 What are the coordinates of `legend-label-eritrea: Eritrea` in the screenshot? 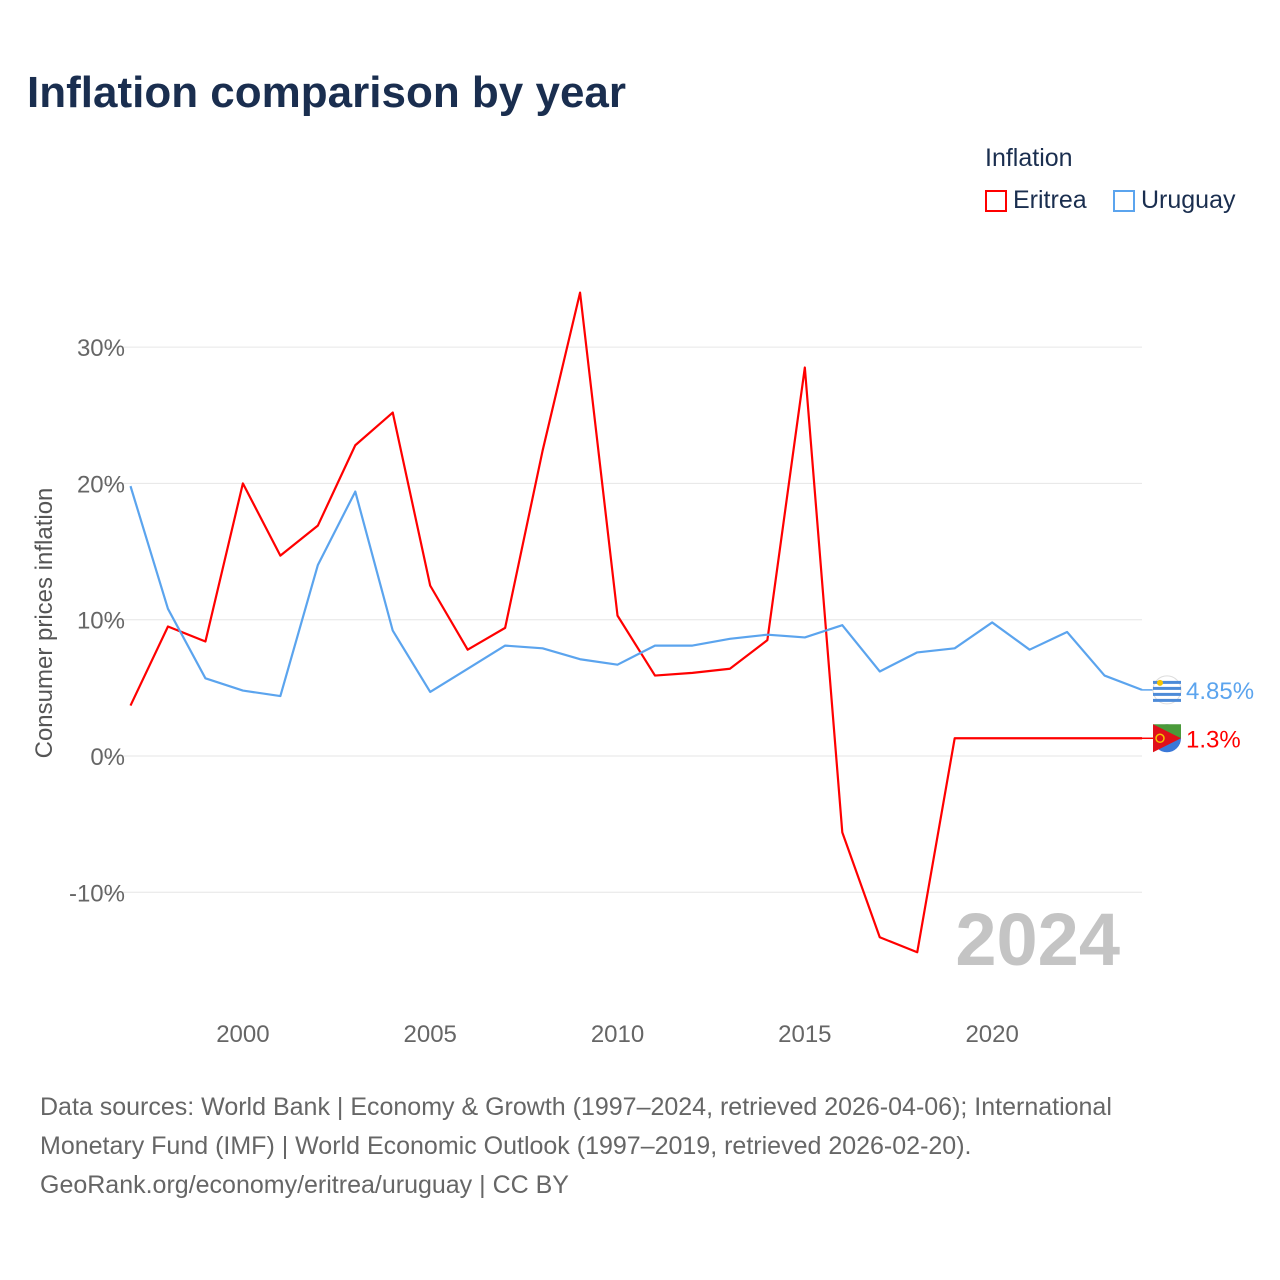 It's located at (1050, 200).